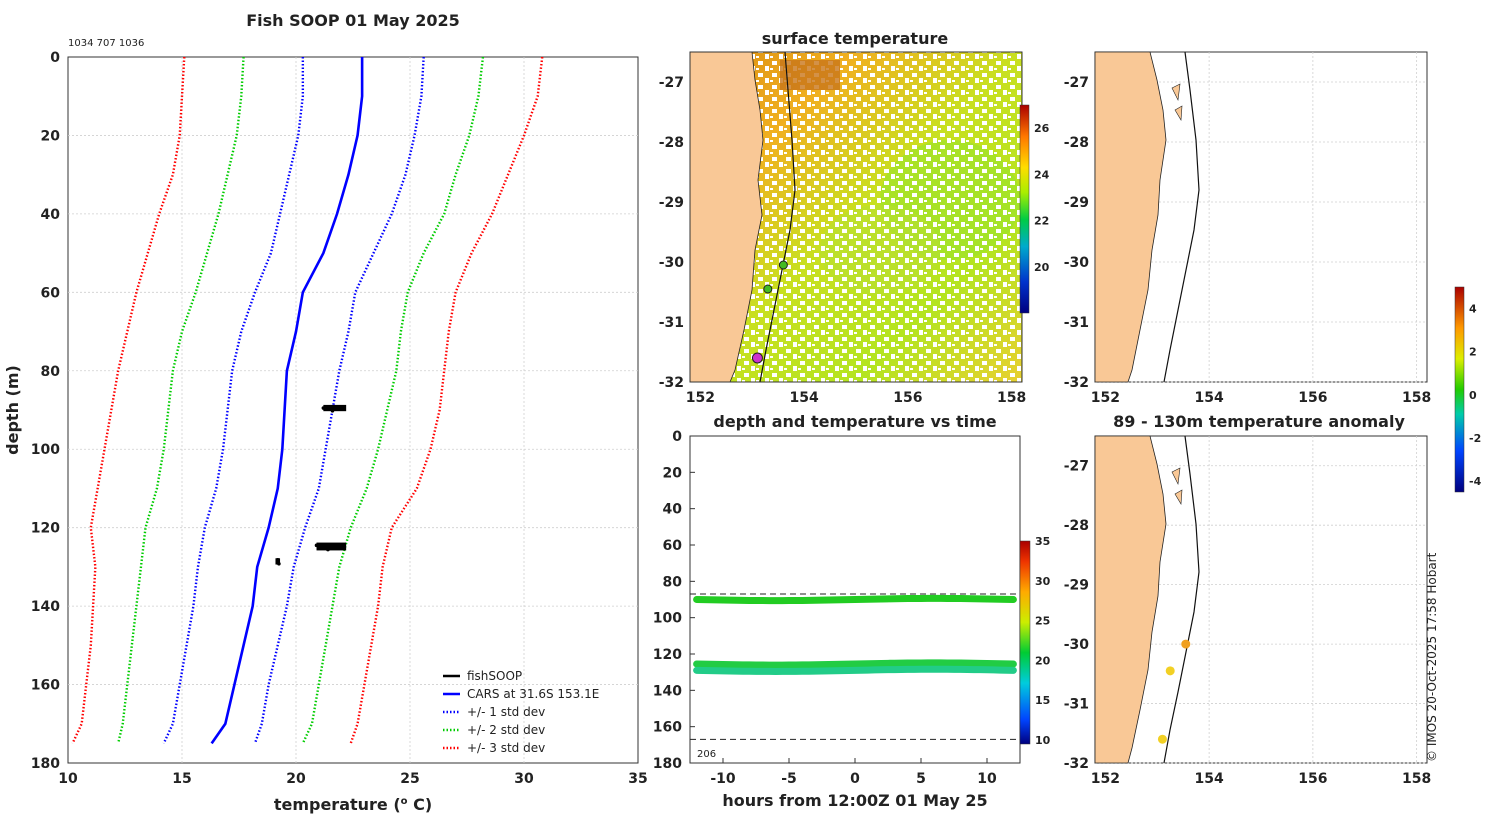  What do you see at coordinates (1076, 764) in the screenshot?
I see `anomaly-ytick-label: -32` at bounding box center [1076, 764].